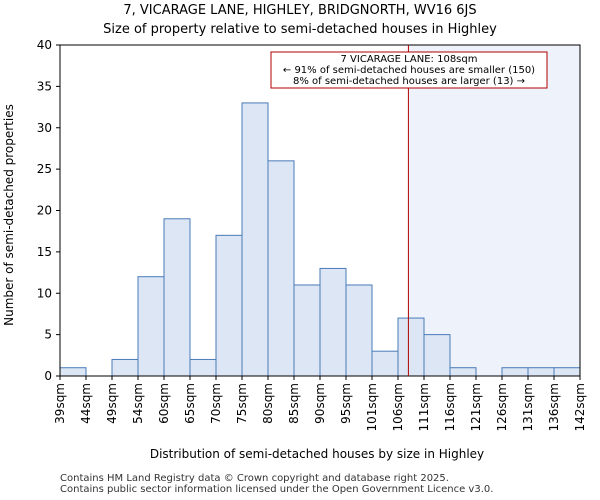 The image size is (600, 500). Describe the element at coordinates (554, 407) in the screenshot. I see `x-tick-label: 136sqm` at that location.